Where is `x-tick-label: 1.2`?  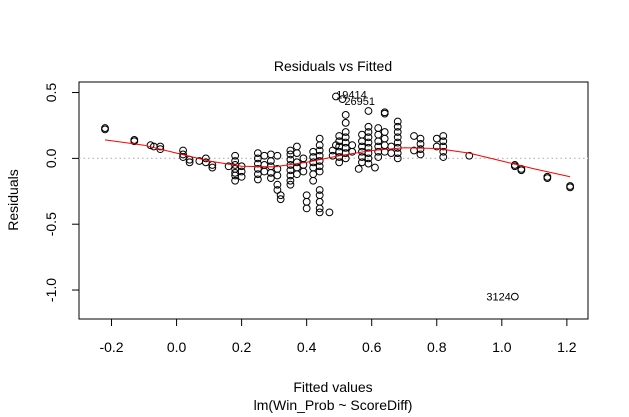
x-tick-label: 1.2 is located at coordinates (567, 347).